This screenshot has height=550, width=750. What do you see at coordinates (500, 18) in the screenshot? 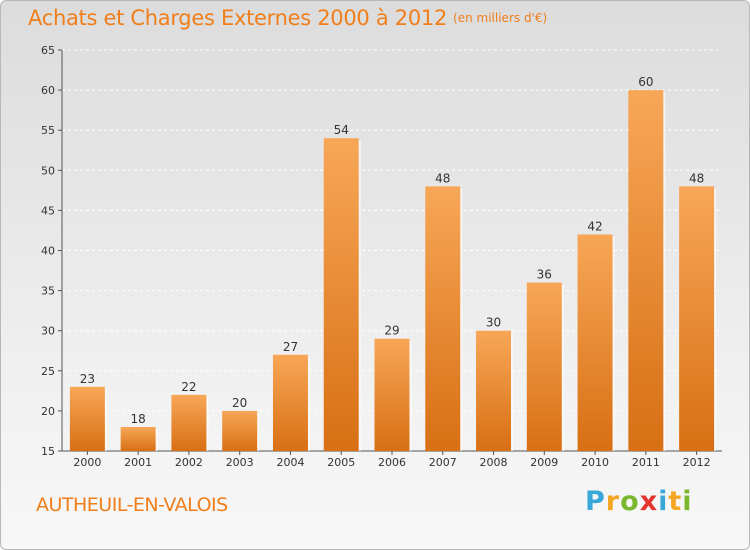
I see `chart-unit: (en milliers d'€)` at bounding box center [500, 18].